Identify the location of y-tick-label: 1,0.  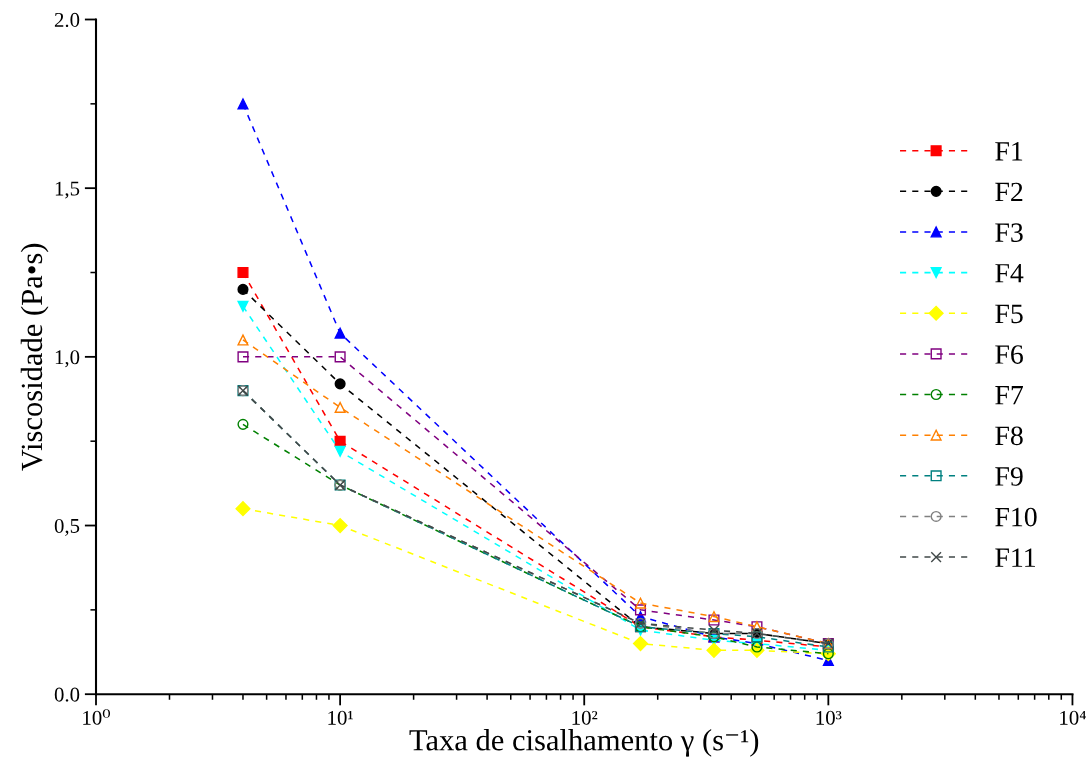
(67, 359).